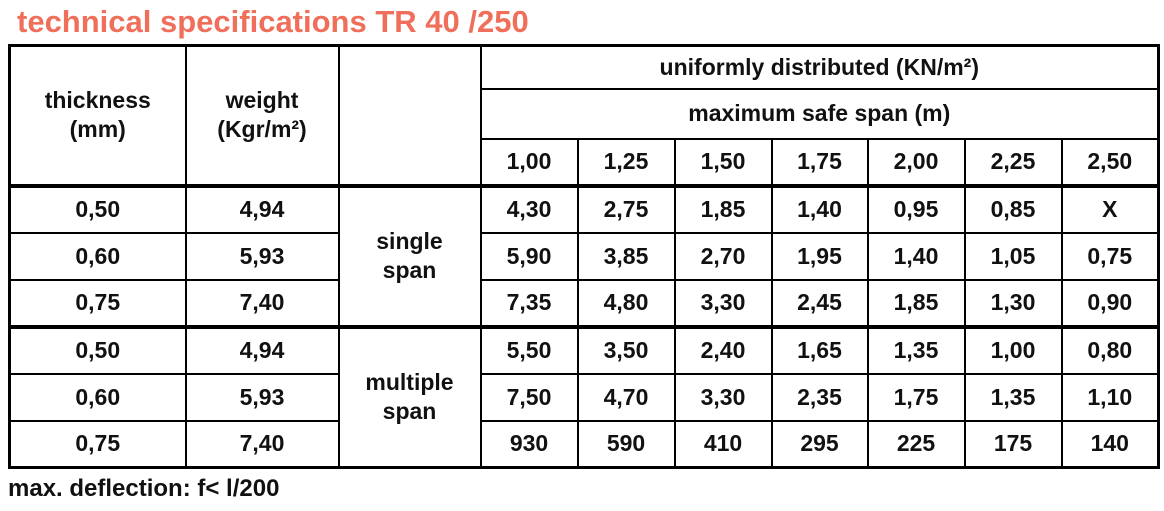 This screenshot has width=1164, height=511. I want to click on col-header-thickness-line1: thickness, so click(97, 100).